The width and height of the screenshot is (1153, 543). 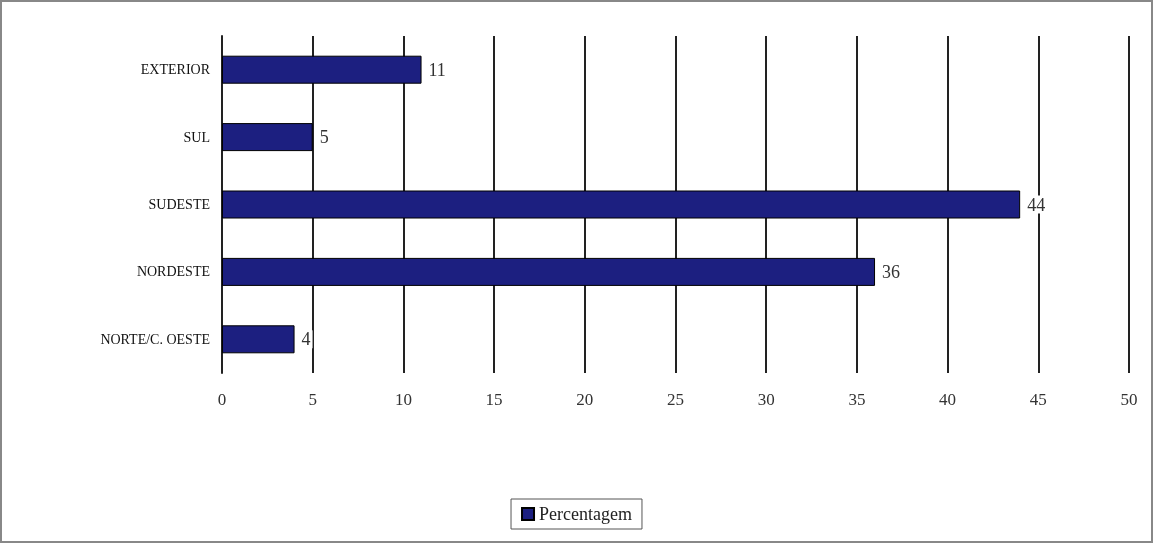 What do you see at coordinates (175, 70) in the screenshot?
I see `y-tick-label: EXTERIOR` at bounding box center [175, 70].